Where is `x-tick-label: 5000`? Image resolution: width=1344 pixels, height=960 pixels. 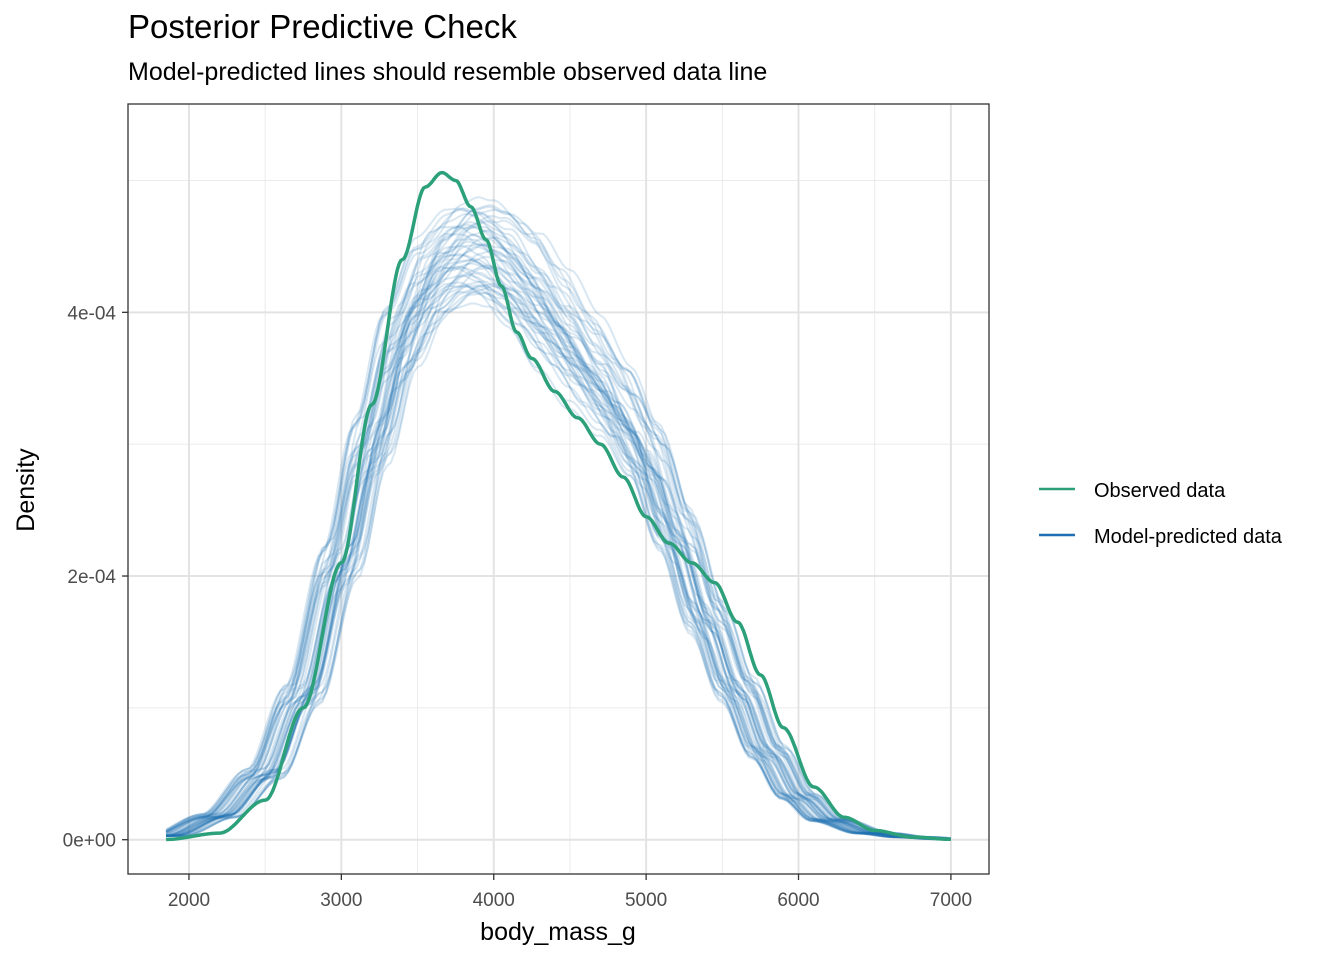 x-tick-label: 5000 is located at coordinates (646, 900).